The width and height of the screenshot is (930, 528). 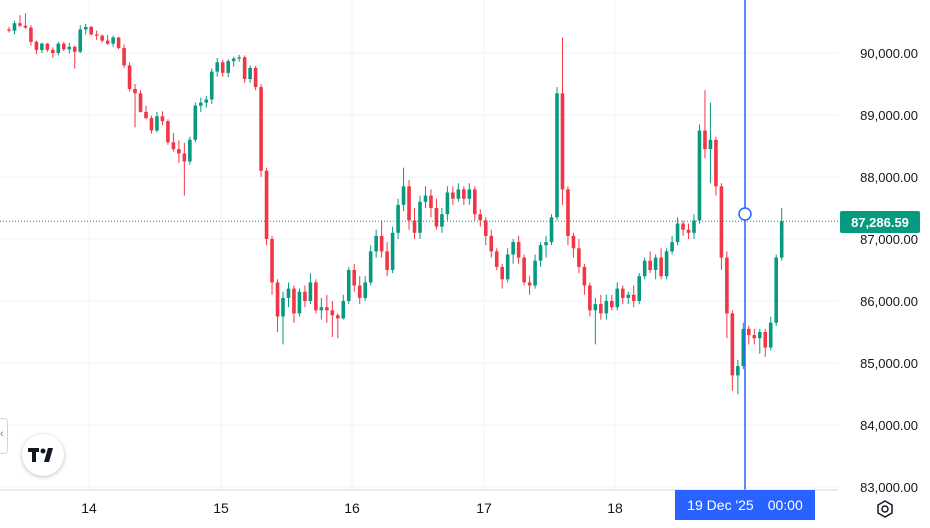 I want to click on settings-button, so click(x=885, y=509).